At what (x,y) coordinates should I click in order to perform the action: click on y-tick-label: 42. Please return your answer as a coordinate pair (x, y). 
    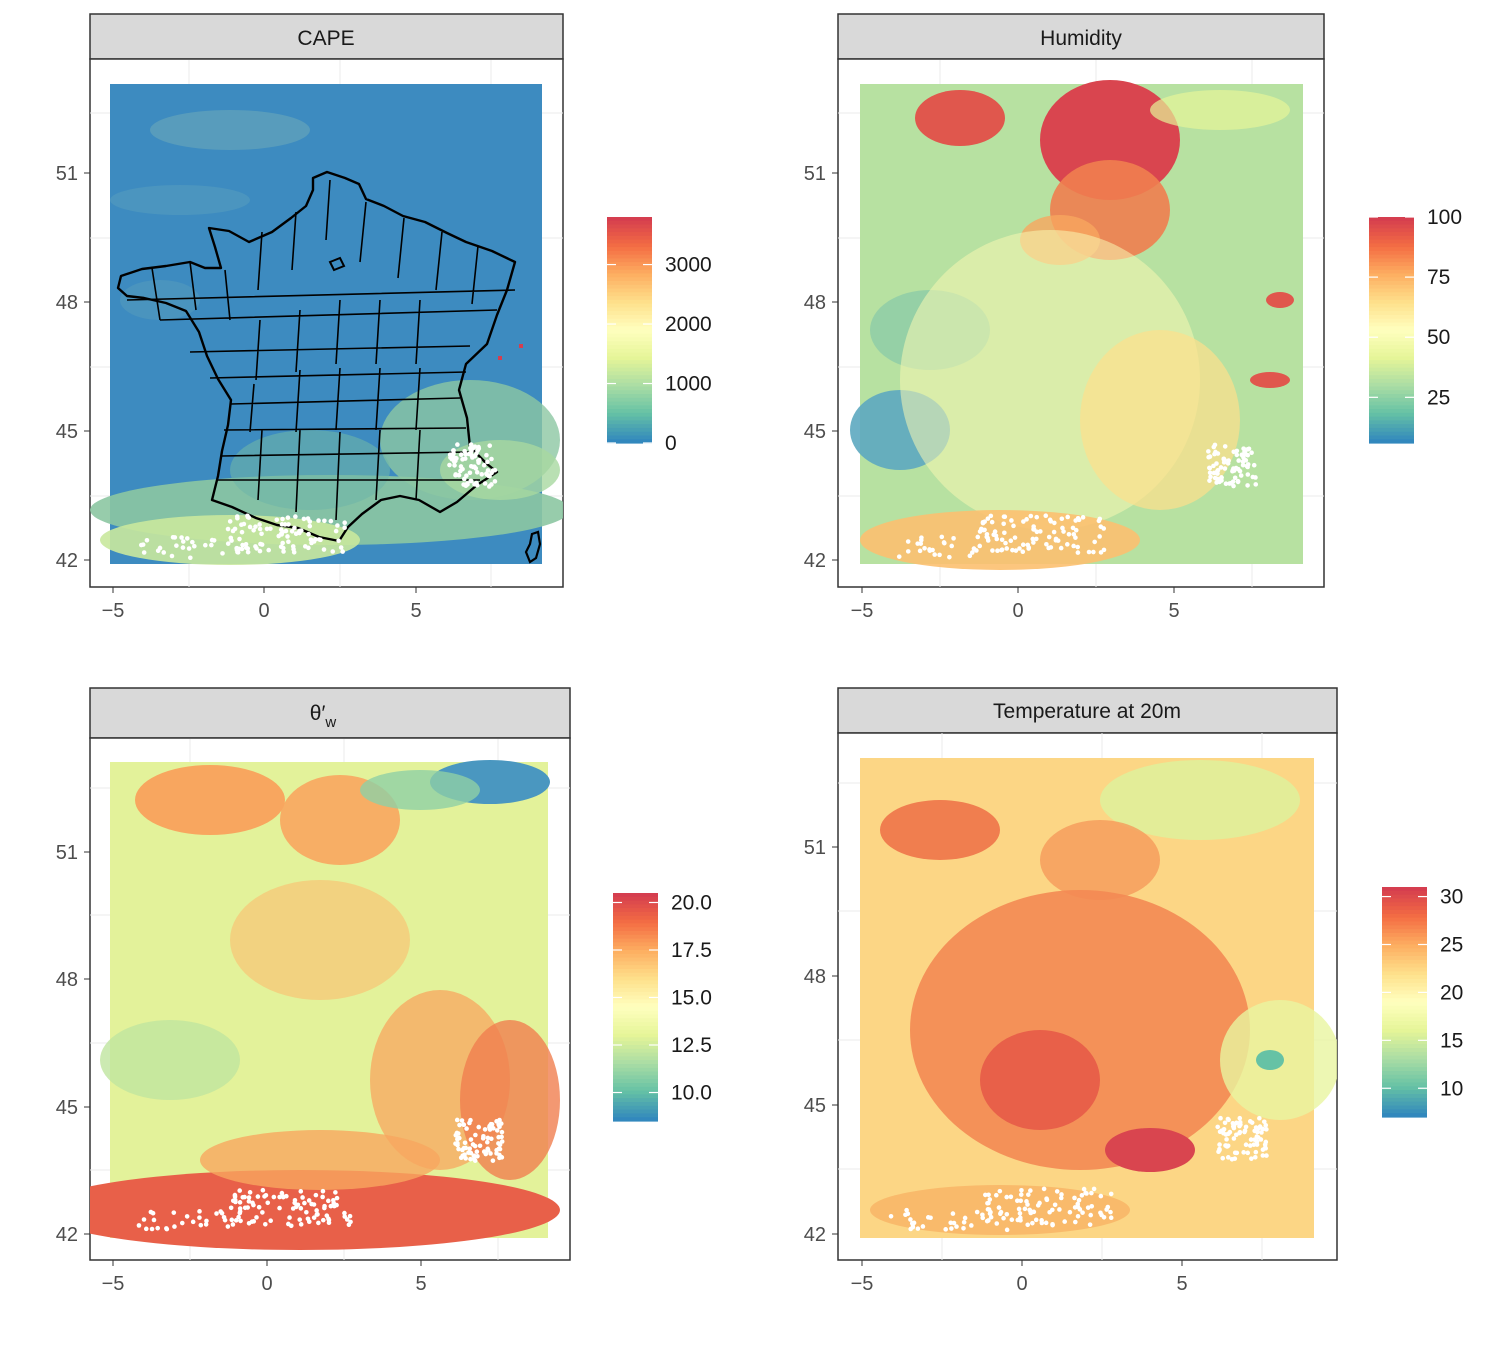
    Looking at the image, I should click on (815, 561).